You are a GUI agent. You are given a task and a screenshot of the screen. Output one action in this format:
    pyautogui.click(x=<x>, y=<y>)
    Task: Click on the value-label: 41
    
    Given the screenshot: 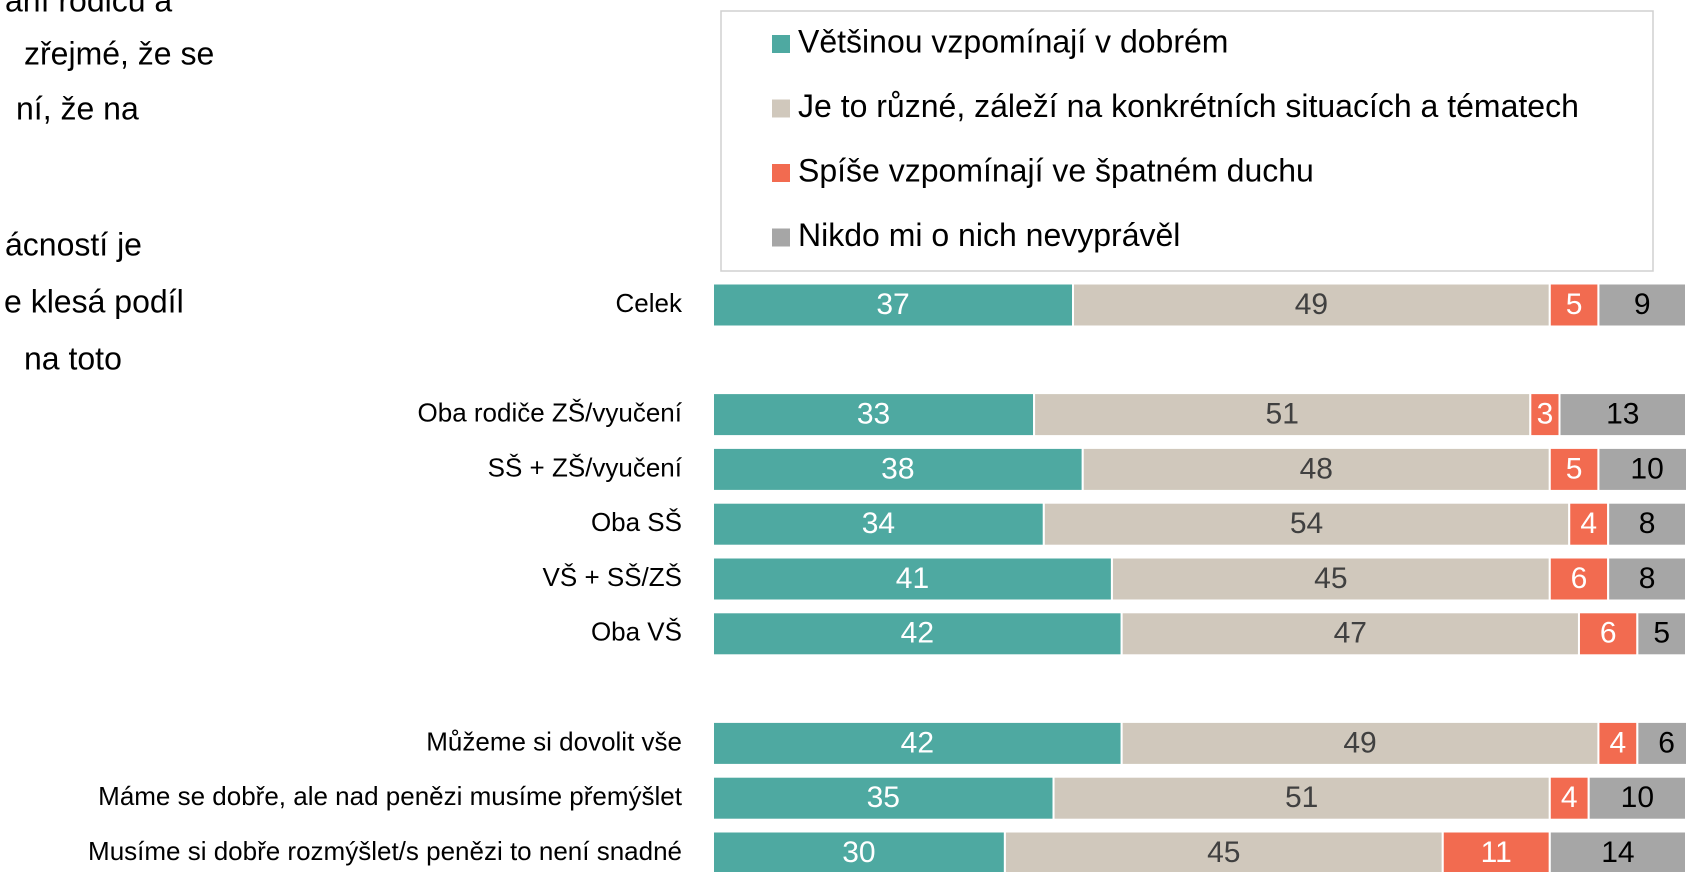 What is the action you would take?
    pyautogui.click(x=912, y=578)
    